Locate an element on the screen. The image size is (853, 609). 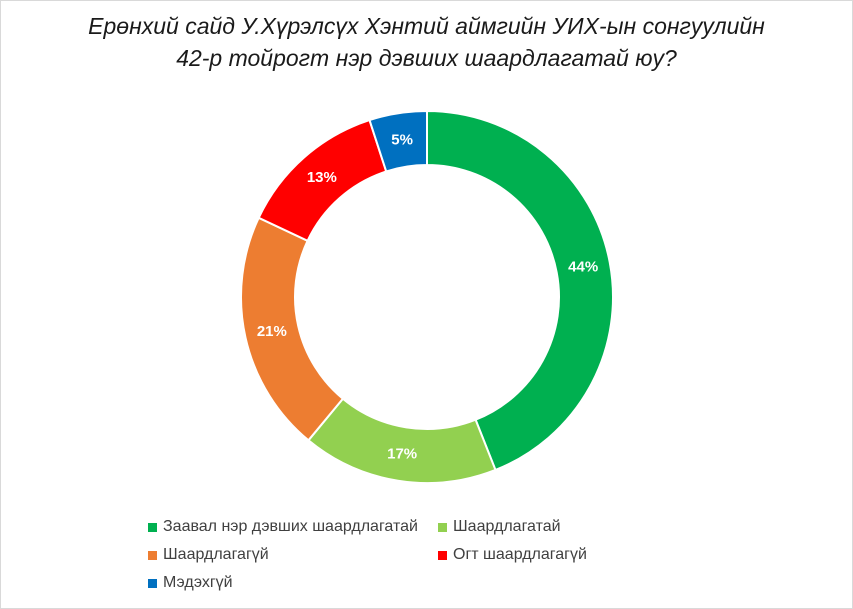
donut-data-label-1: 17% is located at coordinates (402, 454).